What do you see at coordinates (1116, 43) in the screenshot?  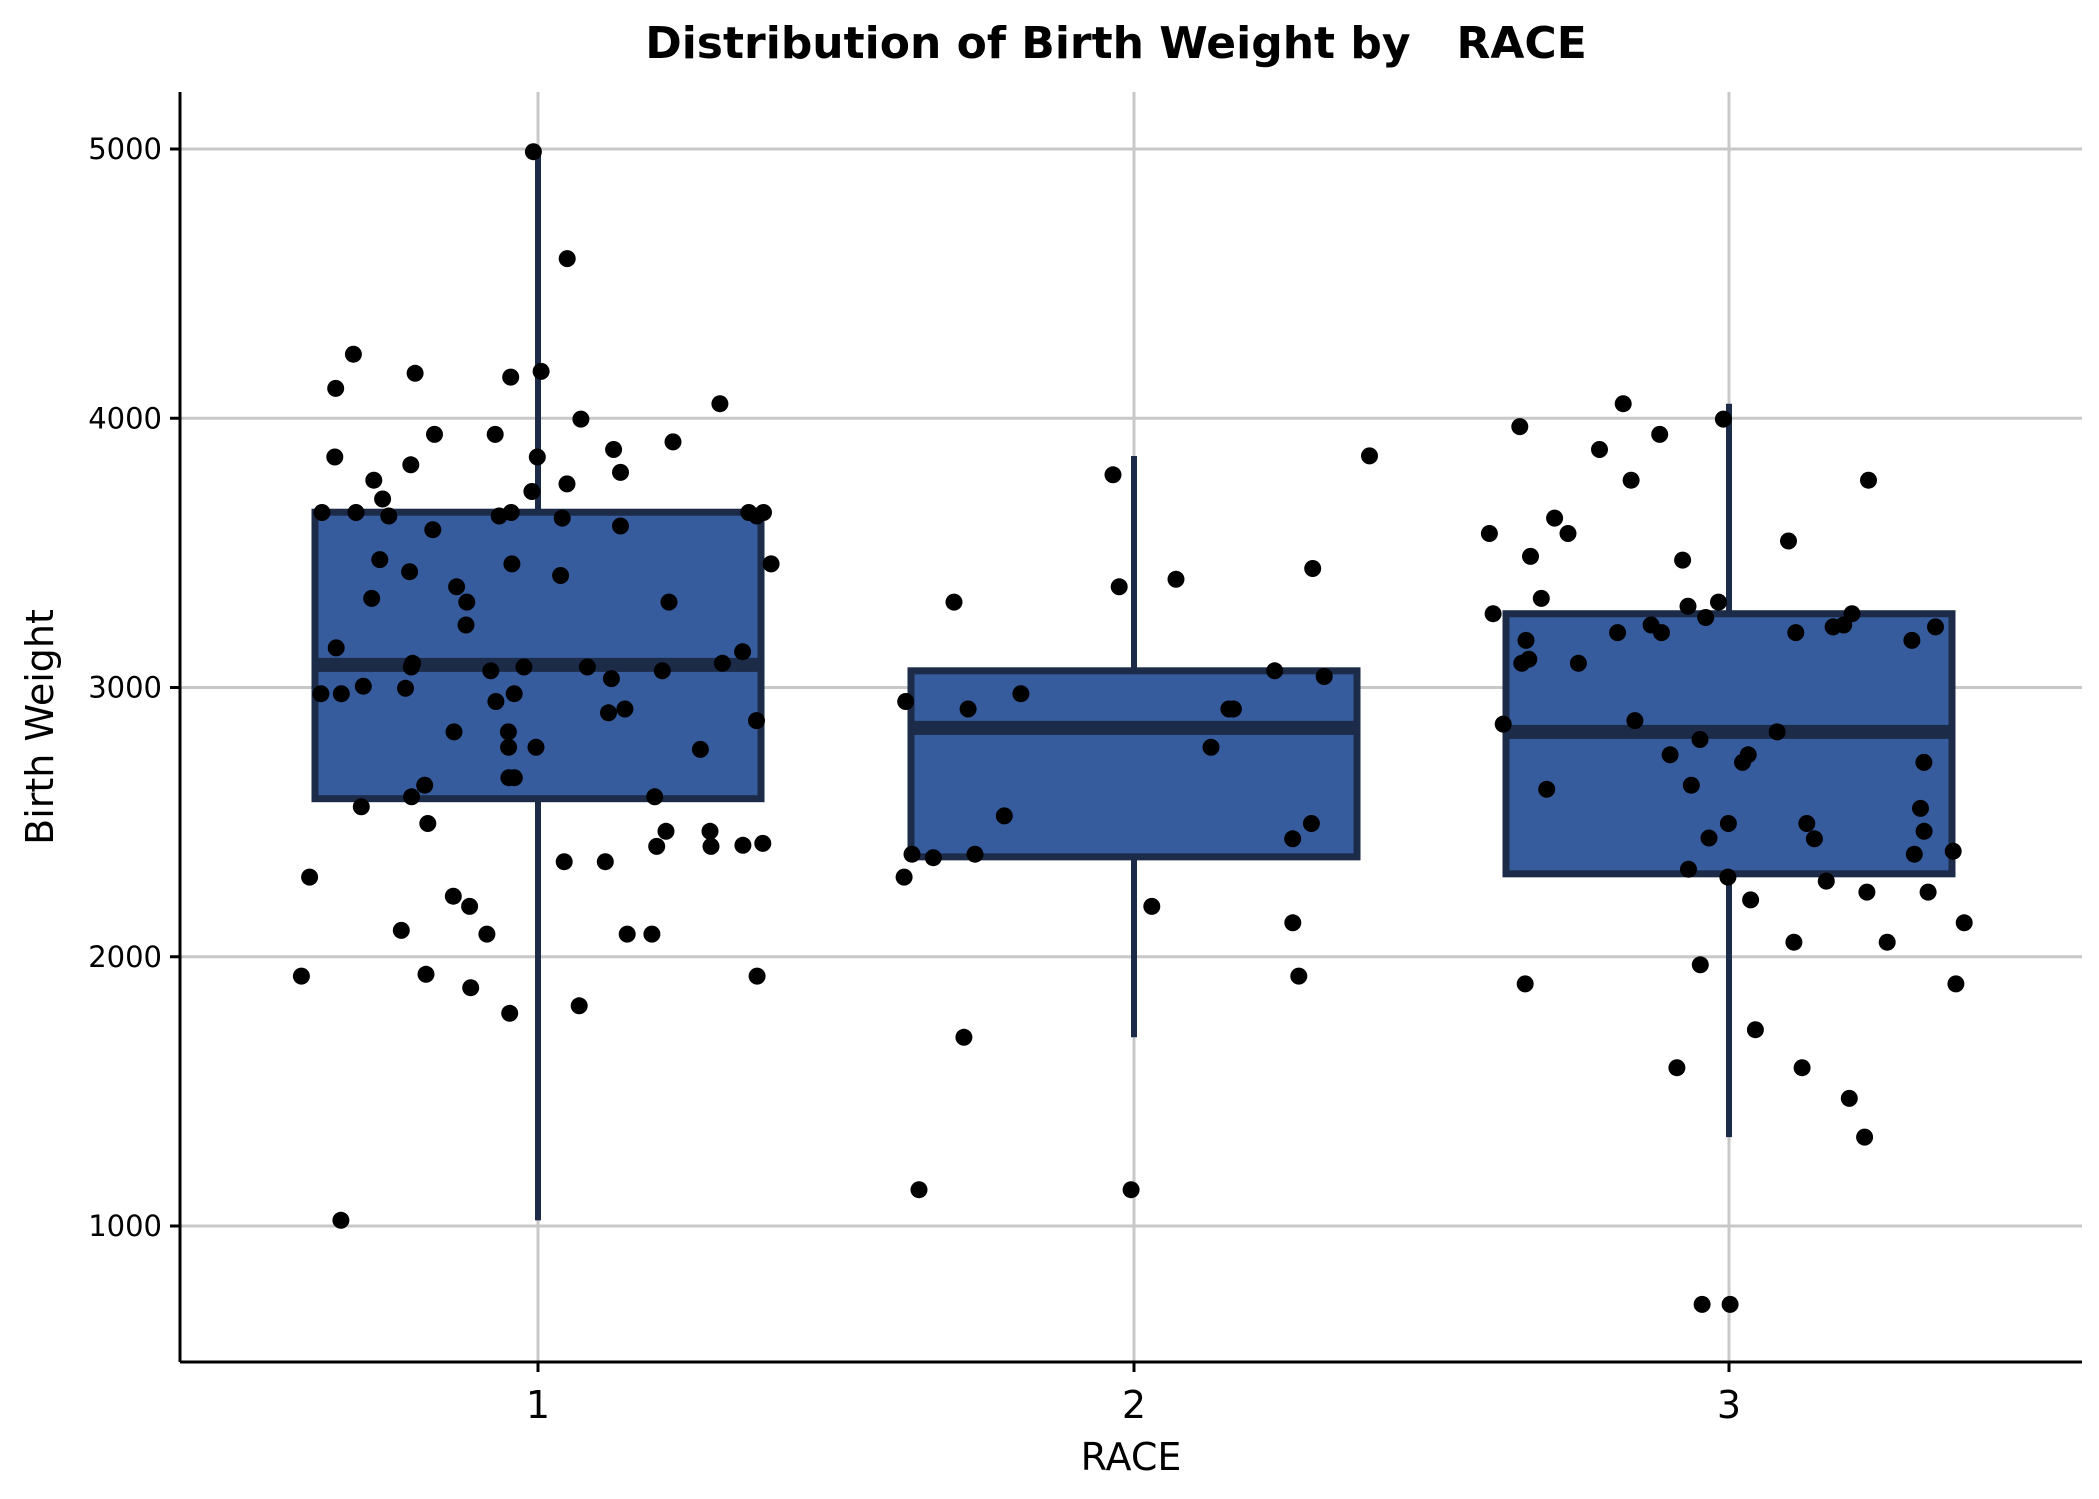 I see `chart-title: Distribution of Birth Weight by RACE` at bounding box center [1116, 43].